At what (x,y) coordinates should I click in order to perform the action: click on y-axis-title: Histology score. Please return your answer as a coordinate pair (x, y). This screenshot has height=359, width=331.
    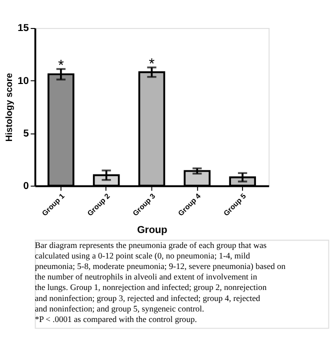
    Looking at the image, I should click on (9, 107).